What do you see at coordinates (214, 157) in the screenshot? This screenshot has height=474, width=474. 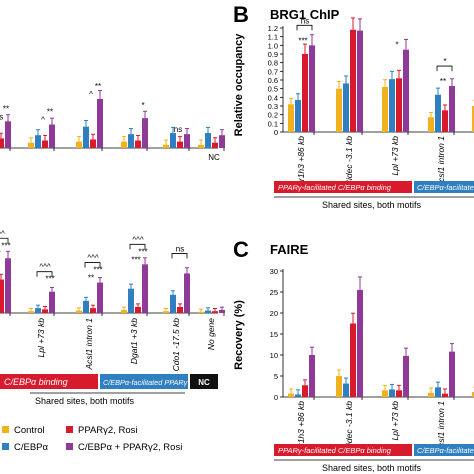 I see `category-label: NC` at bounding box center [214, 157].